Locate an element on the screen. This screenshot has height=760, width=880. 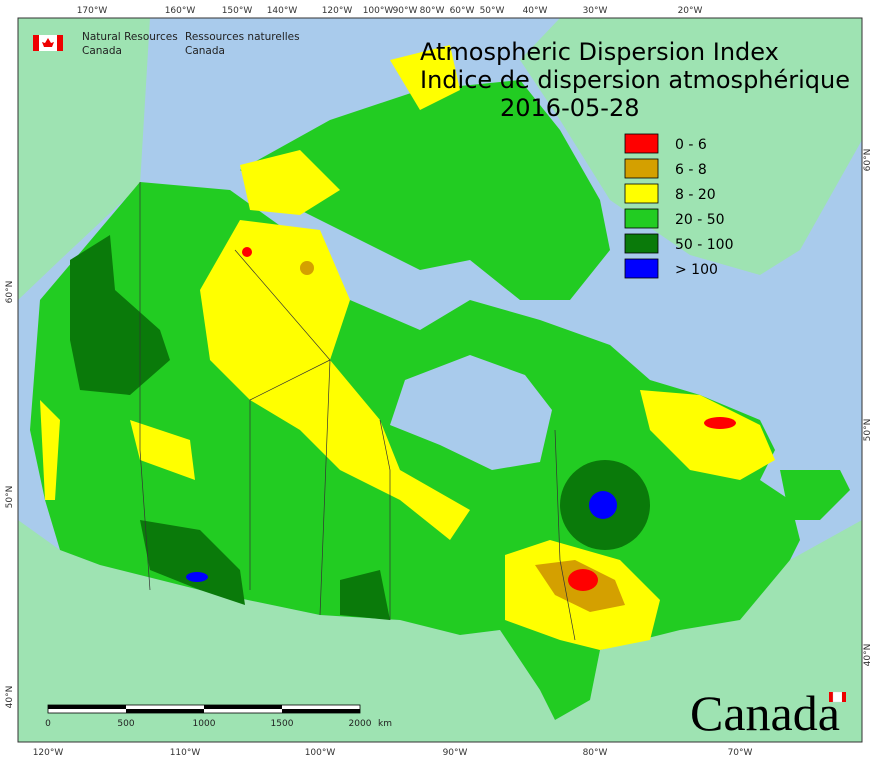
red-labrador is located at coordinates (720, 423).